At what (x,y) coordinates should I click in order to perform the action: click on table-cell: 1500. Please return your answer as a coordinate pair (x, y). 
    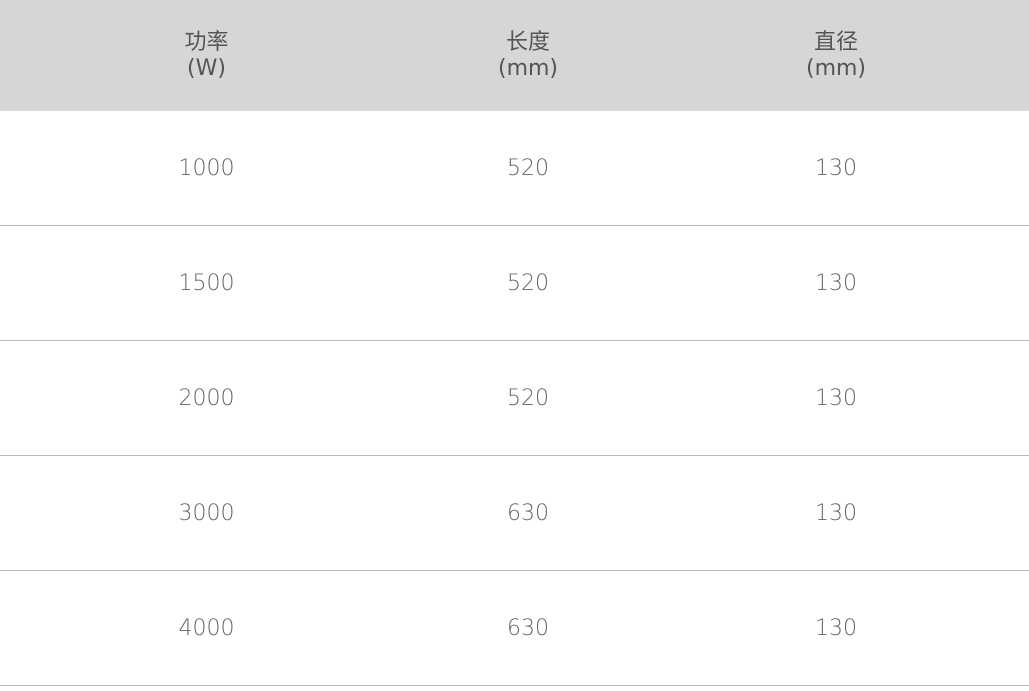
    Looking at the image, I should click on (206, 283).